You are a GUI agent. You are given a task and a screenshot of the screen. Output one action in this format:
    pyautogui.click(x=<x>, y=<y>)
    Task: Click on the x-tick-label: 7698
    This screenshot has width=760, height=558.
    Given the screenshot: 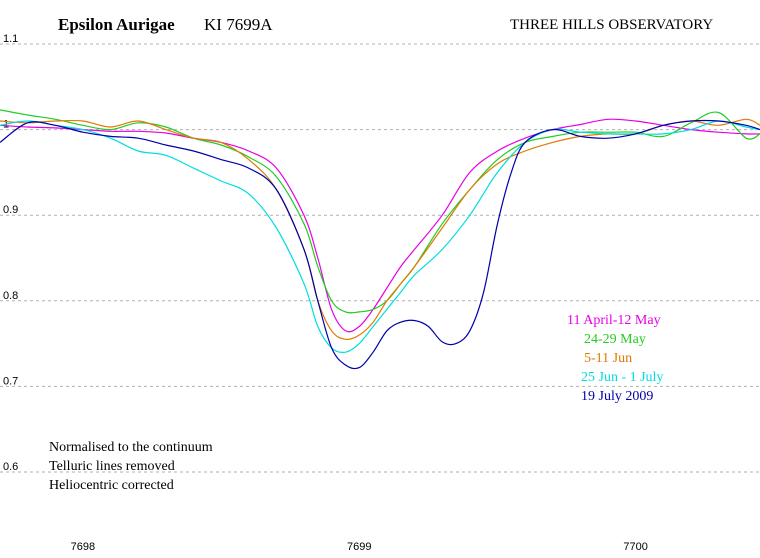 What is the action you would take?
    pyautogui.click(x=83, y=547)
    